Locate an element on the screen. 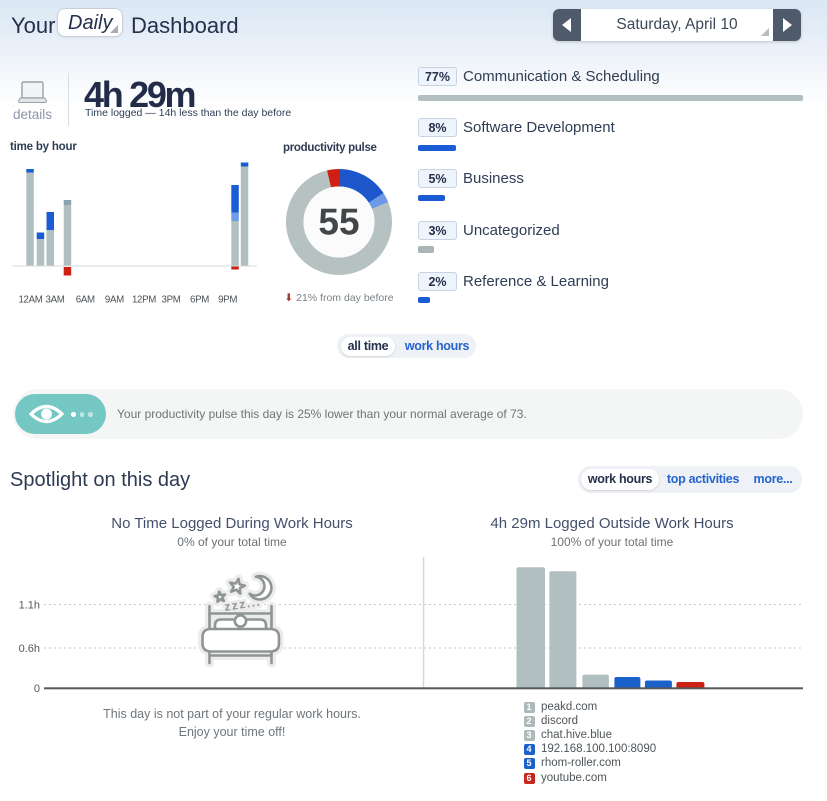 The height and width of the screenshot is (801, 827). svg-text: 6AM is located at coordinates (85, 300).